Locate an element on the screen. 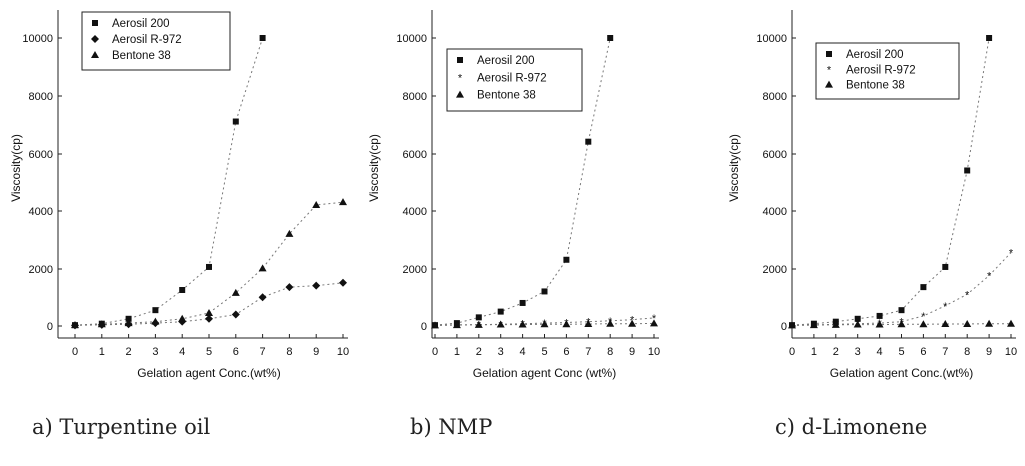 The image size is (1025, 466). caption-a: a) Turpentine oil is located at coordinates (121, 427).